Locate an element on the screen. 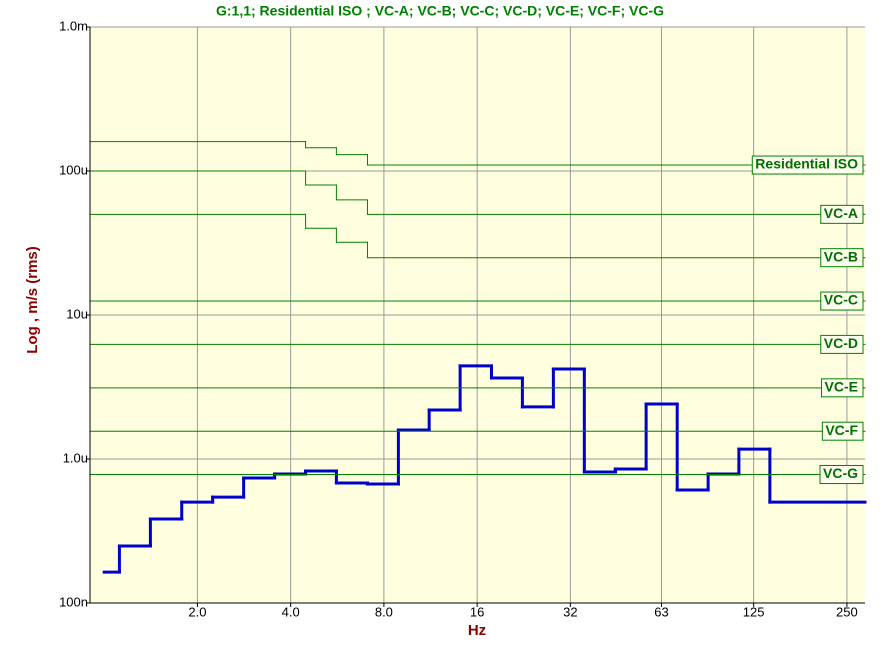  x-tick-label: 125 is located at coordinates (754, 611).